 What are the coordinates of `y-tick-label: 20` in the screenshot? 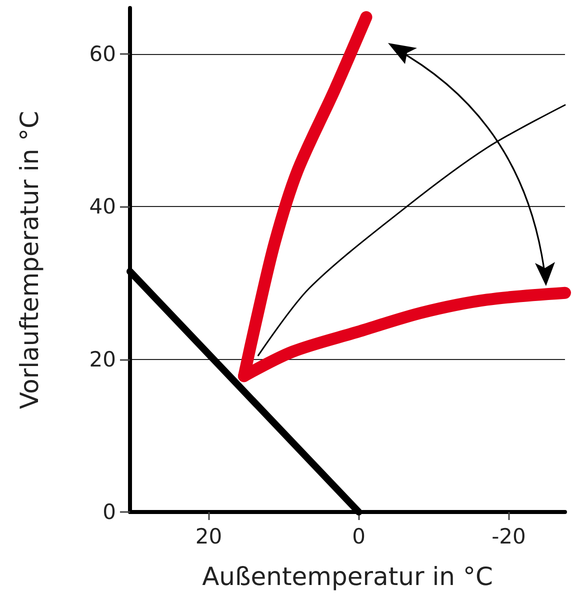 It's located at (102, 359).